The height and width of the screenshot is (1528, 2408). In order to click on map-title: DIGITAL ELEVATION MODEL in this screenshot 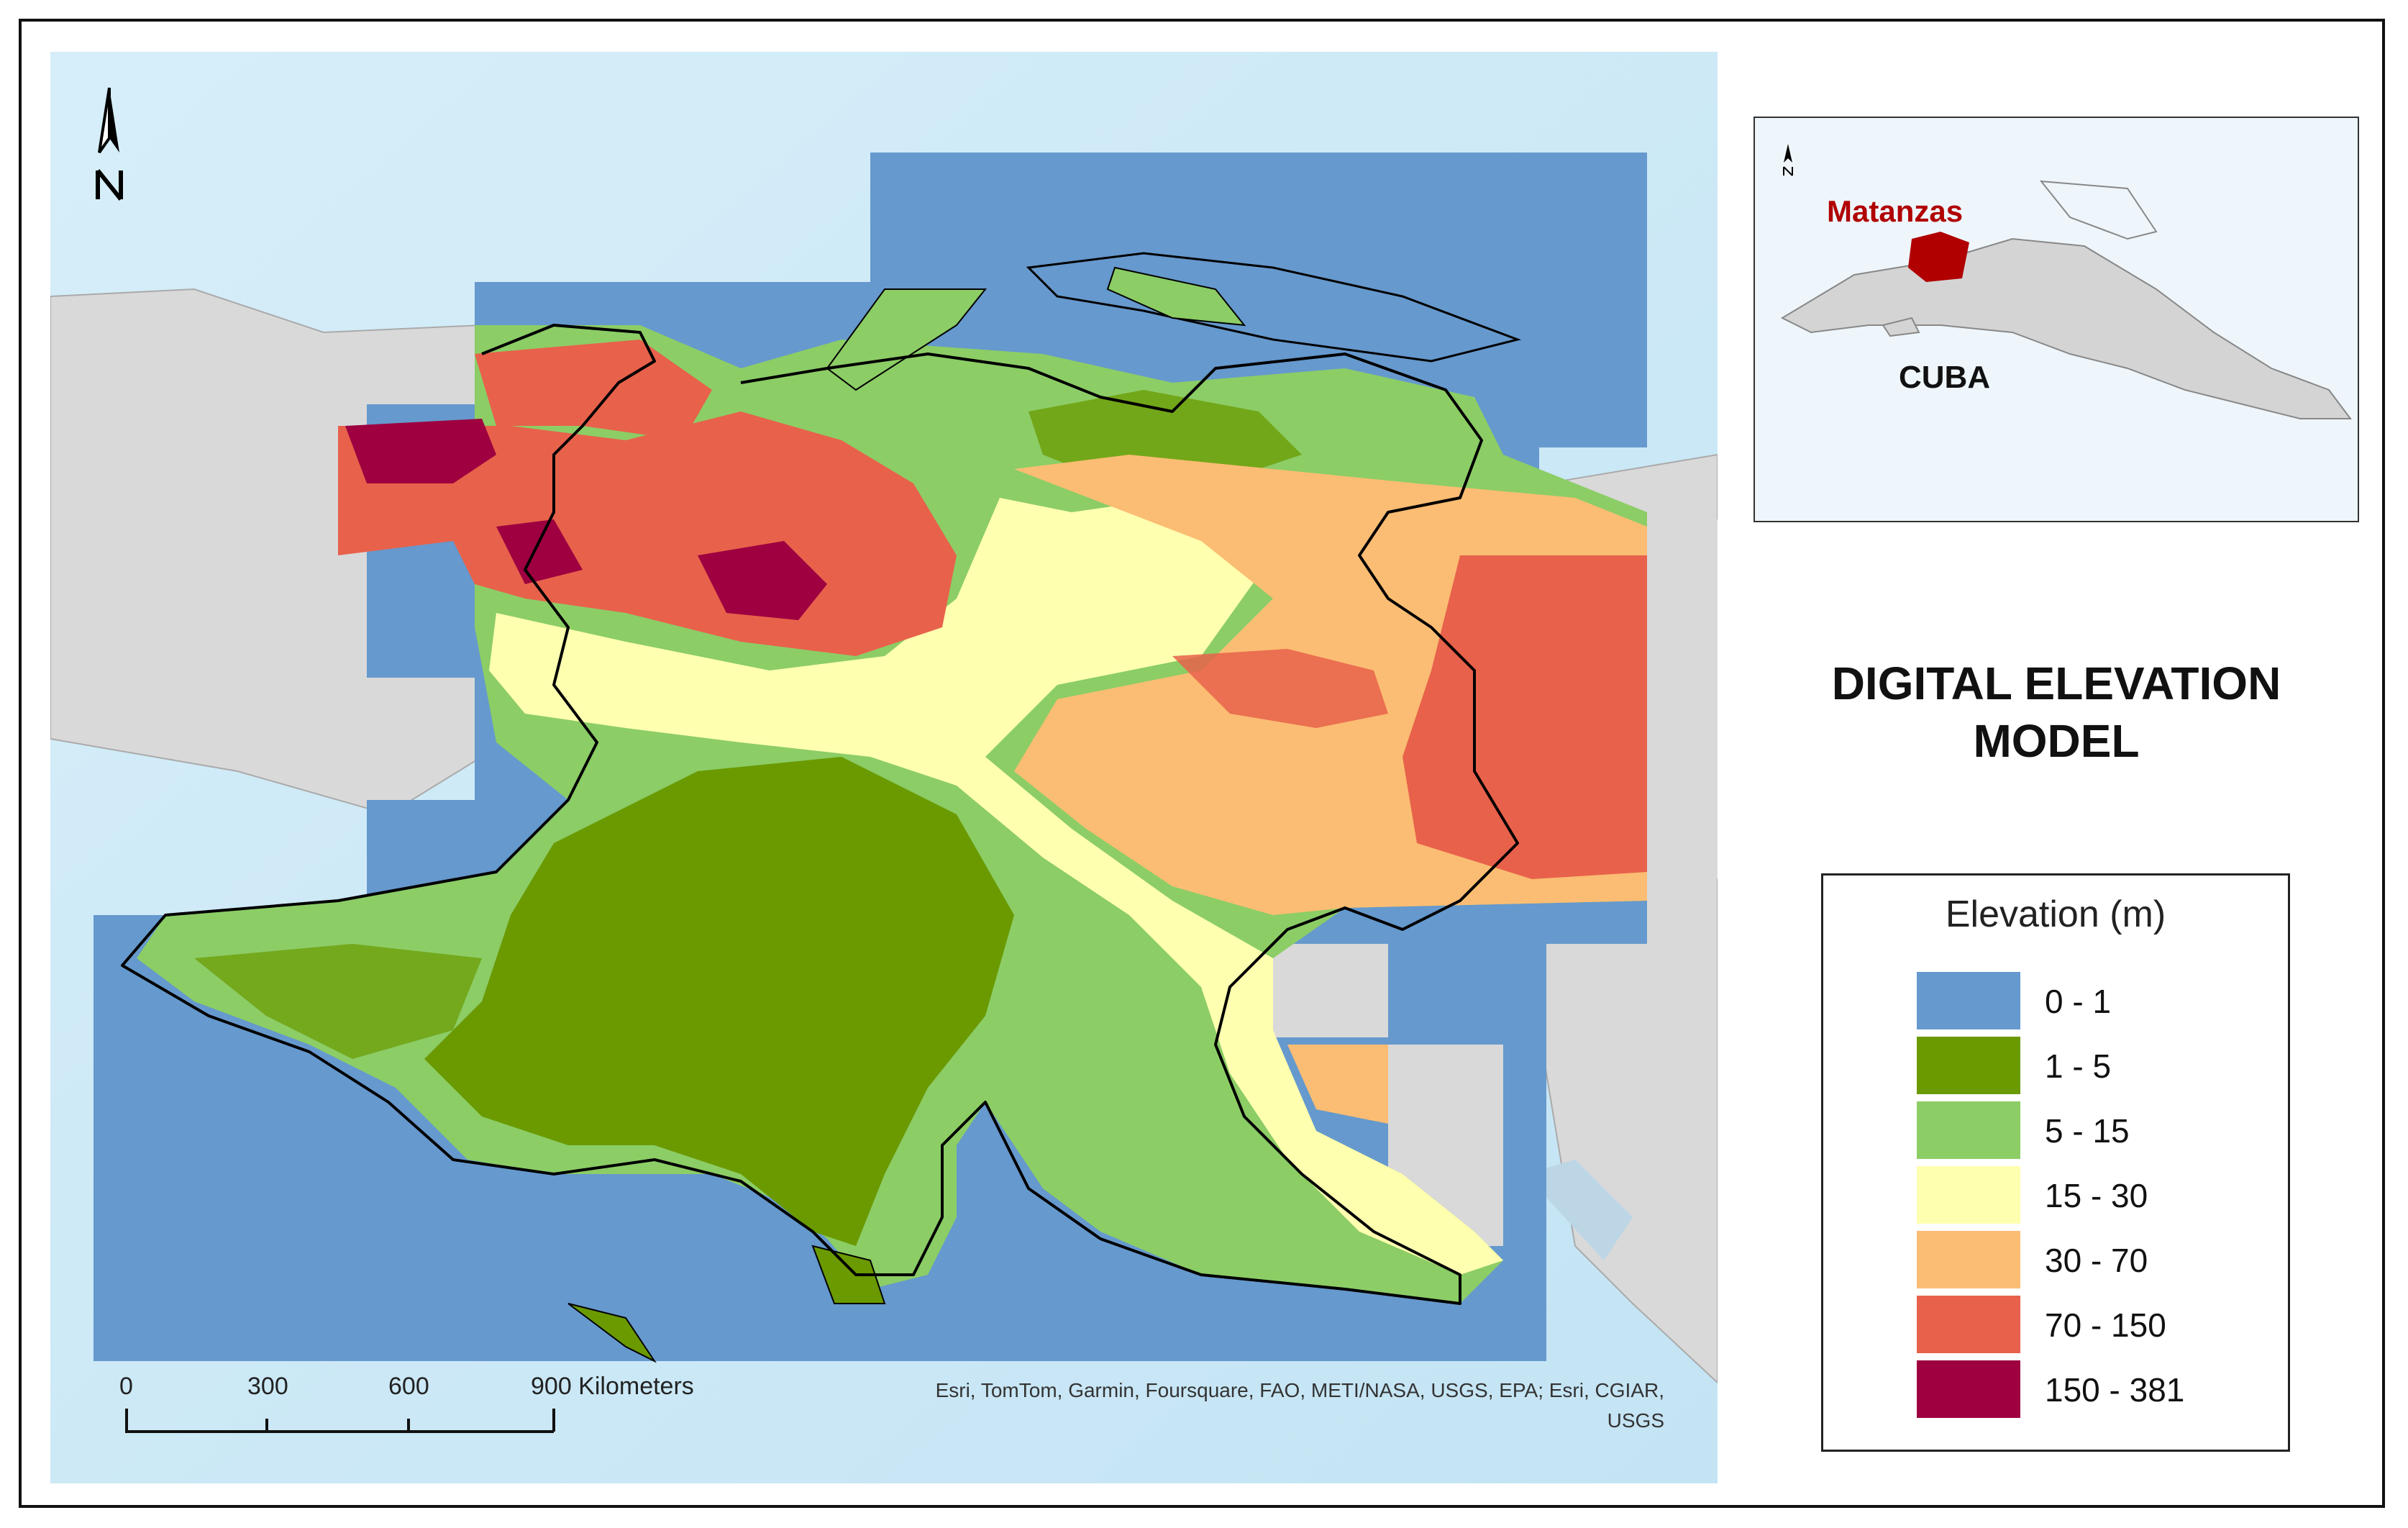, I will do `click(2056, 712)`.